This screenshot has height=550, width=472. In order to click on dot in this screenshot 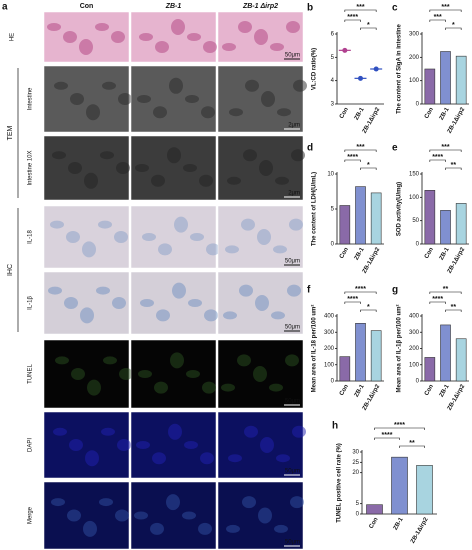, I will do `click(345, 50)`.